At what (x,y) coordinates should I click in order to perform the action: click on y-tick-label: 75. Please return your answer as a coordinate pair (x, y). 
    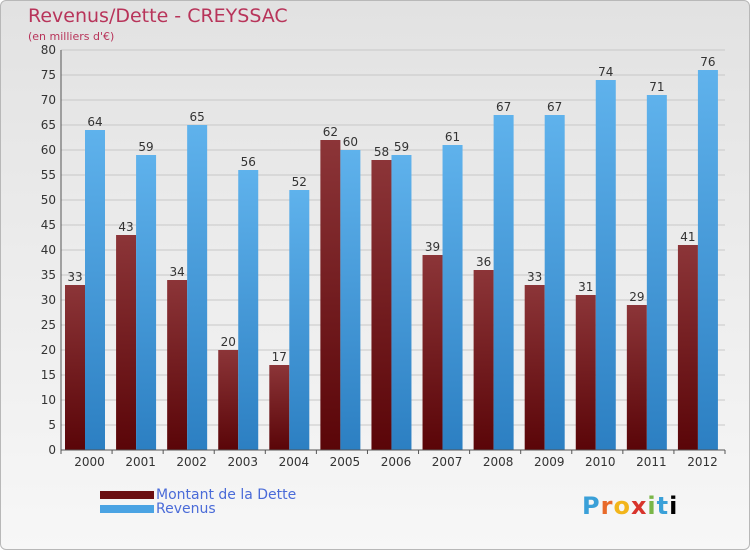
    Looking at the image, I should click on (48, 75).